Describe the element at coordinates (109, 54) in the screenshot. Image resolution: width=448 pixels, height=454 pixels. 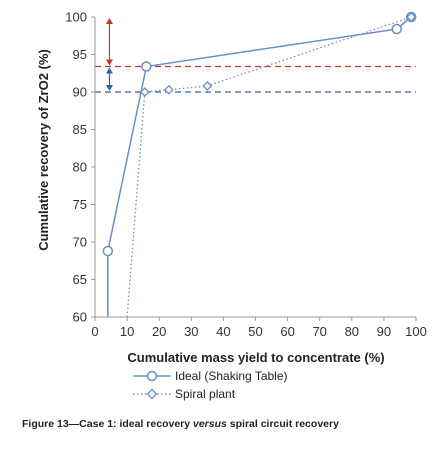
I see `annotations` at that location.